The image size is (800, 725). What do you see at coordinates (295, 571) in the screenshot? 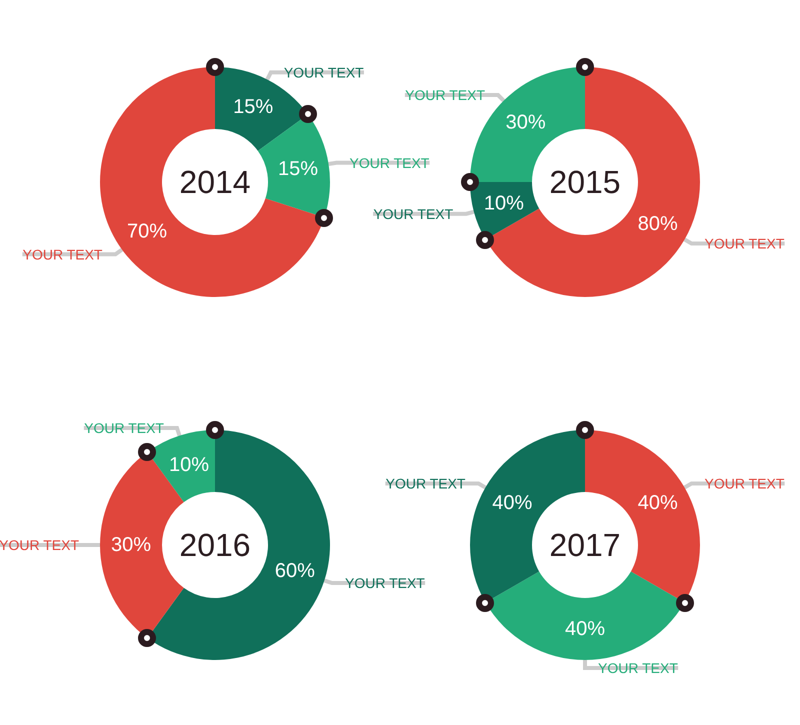
I see `data-label: 60%` at bounding box center [295, 571].